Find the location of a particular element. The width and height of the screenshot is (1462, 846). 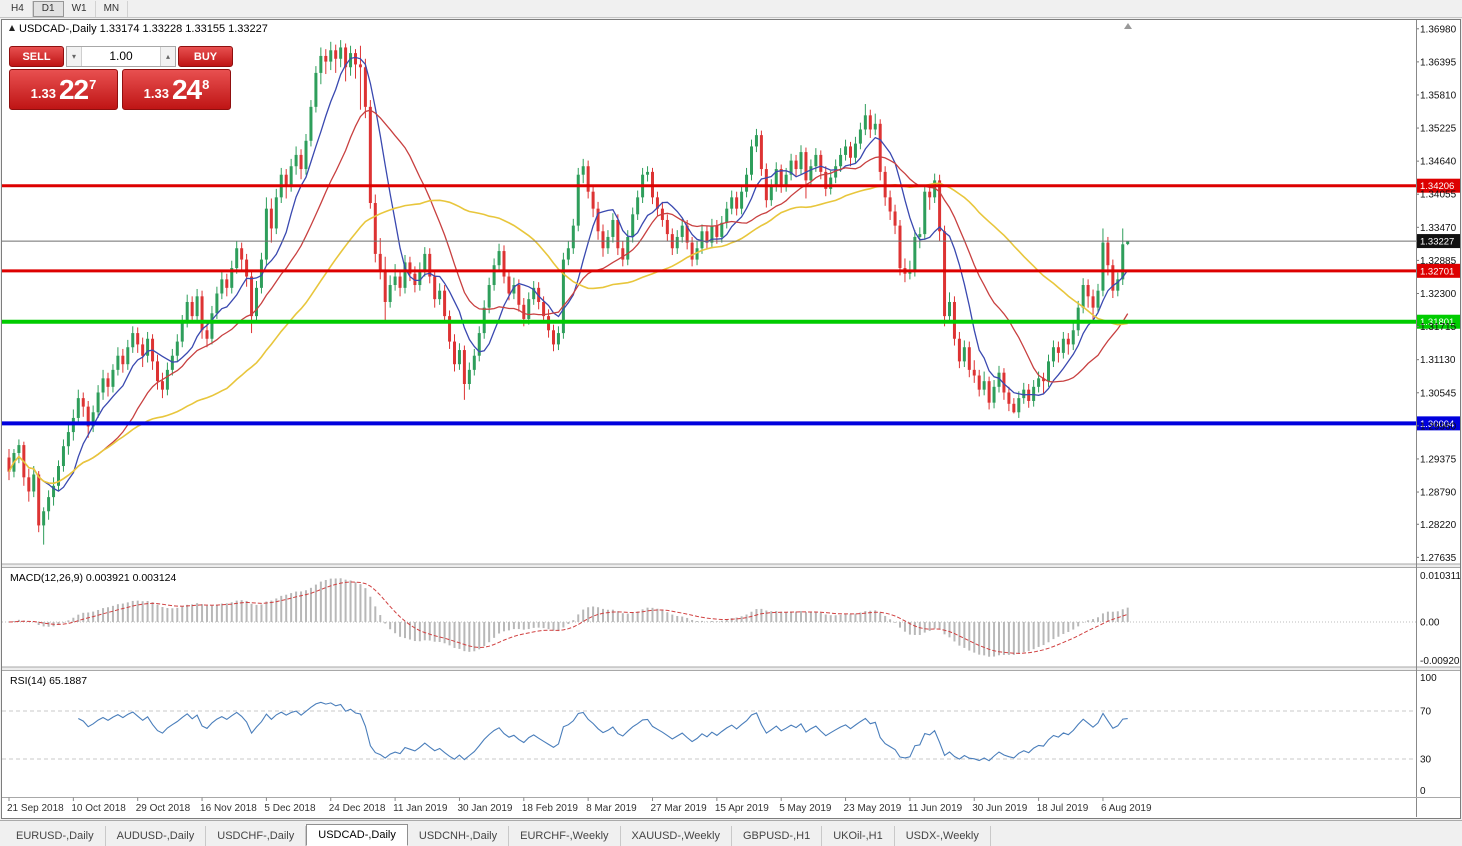

bid-price-small: 1.33 is located at coordinates (43, 93).